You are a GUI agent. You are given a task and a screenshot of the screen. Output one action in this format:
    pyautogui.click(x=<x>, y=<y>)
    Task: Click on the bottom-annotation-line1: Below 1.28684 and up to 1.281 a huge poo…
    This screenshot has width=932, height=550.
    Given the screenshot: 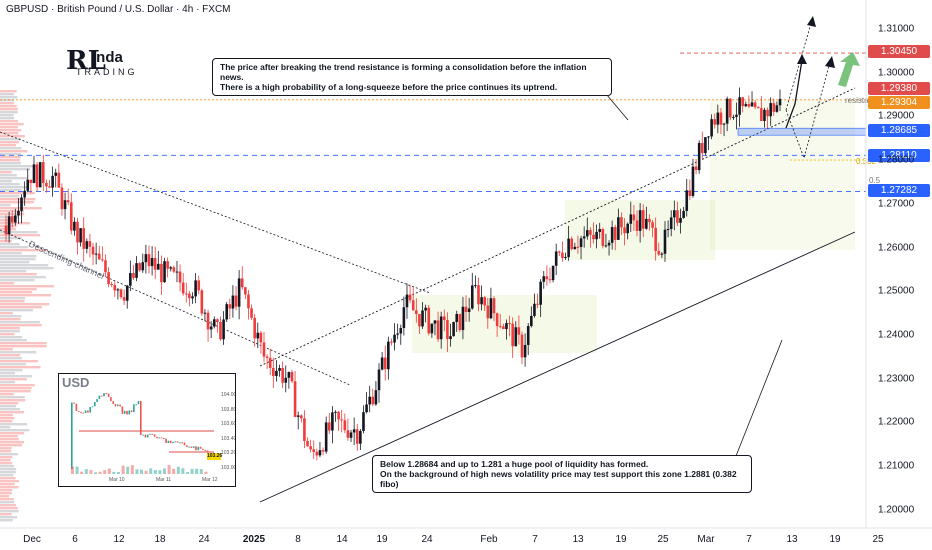 What is the action you would take?
    pyautogui.click(x=514, y=464)
    